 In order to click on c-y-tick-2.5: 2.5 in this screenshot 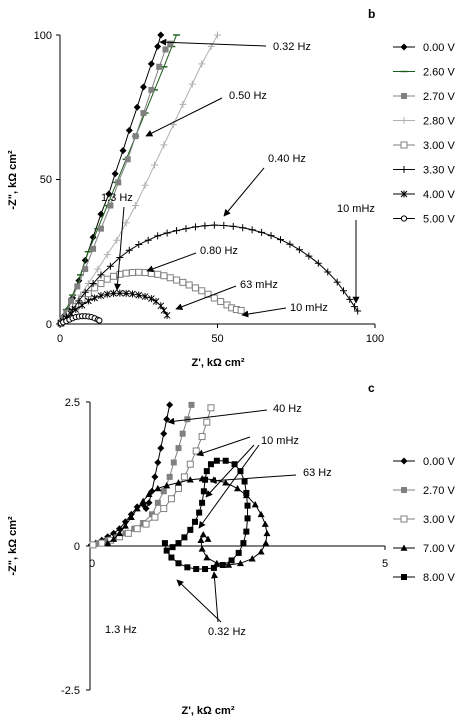, I will do `click(72, 403)`.